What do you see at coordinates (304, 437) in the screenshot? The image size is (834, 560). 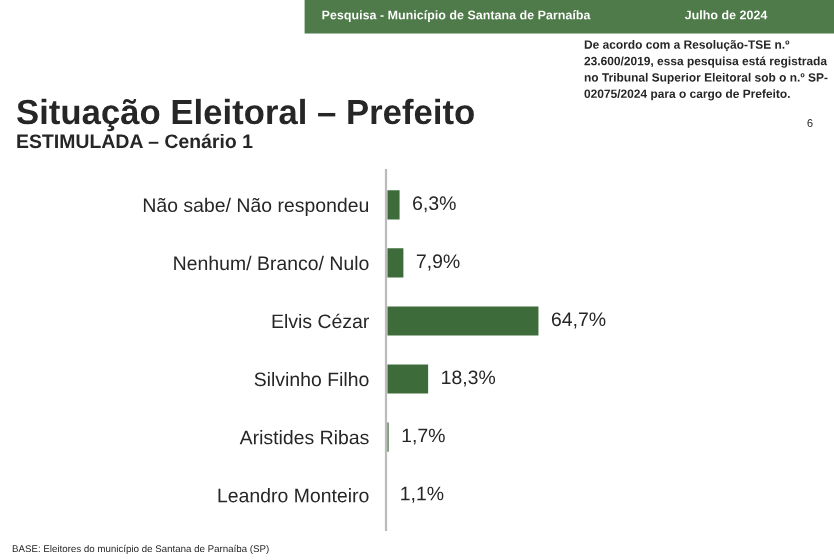 I see `y-tick-label: Aristides Ribas` at bounding box center [304, 437].